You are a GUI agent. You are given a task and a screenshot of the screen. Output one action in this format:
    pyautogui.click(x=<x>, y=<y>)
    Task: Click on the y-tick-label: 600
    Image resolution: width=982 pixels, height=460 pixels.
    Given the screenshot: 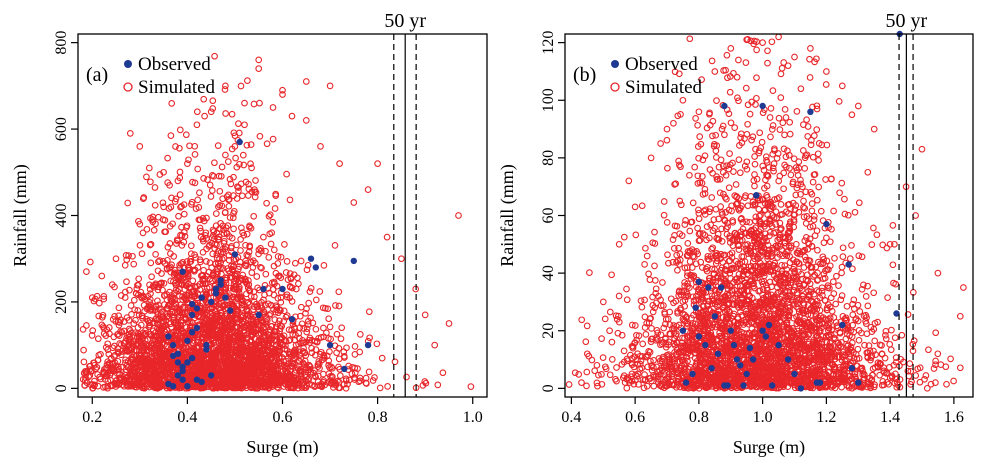 What is the action you would take?
    pyautogui.click(x=61, y=129)
    